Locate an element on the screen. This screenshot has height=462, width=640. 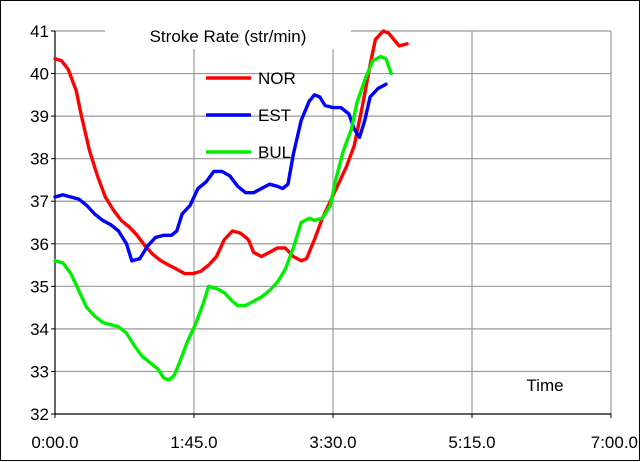
x-tick-label: 3:30.0 is located at coordinates (332, 442).